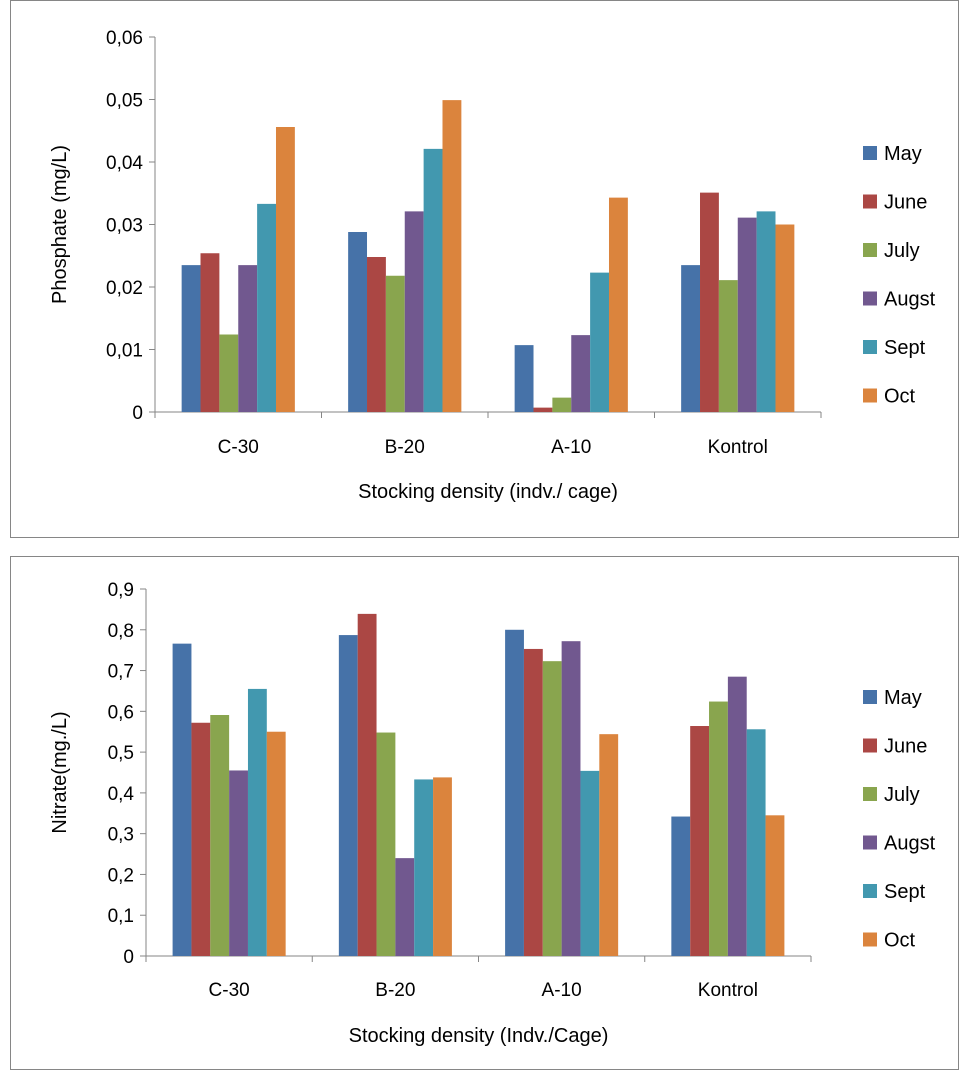 This screenshot has height=1071, width=960. What do you see at coordinates (124, 288) in the screenshot?
I see `y-tick-label: 0,02` at bounding box center [124, 288].